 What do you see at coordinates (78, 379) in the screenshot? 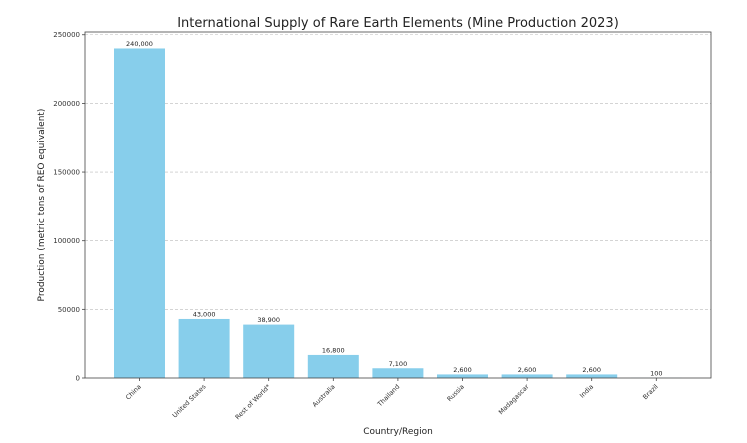
I see `y-tick-label: 0` at bounding box center [78, 379].